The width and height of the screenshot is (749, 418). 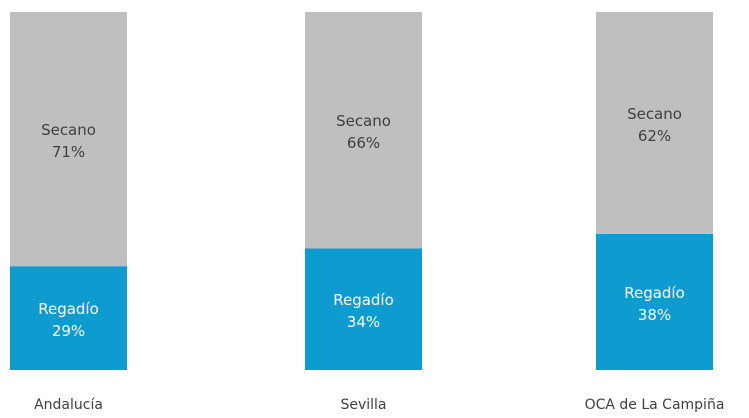 I want to click on bar-secano-andalucia, so click(x=68, y=139).